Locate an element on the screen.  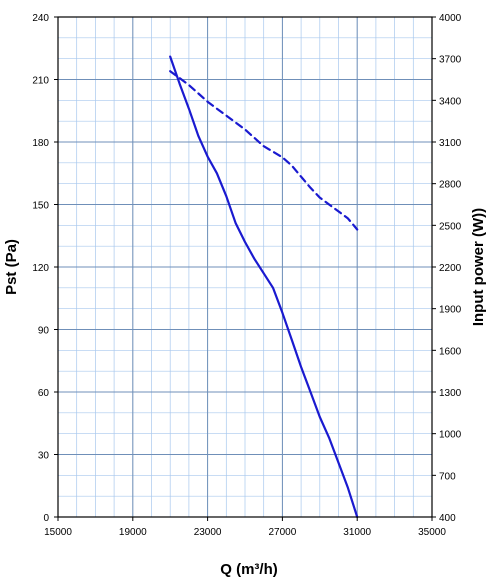
y-tick-label: 120 is located at coordinates (40, 268).